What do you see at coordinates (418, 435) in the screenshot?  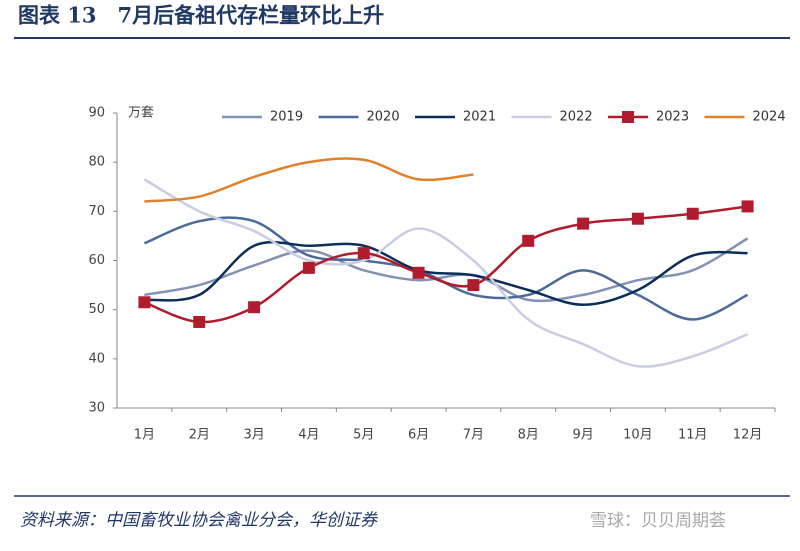 I see `x-tick-label: 6月` at bounding box center [418, 435].